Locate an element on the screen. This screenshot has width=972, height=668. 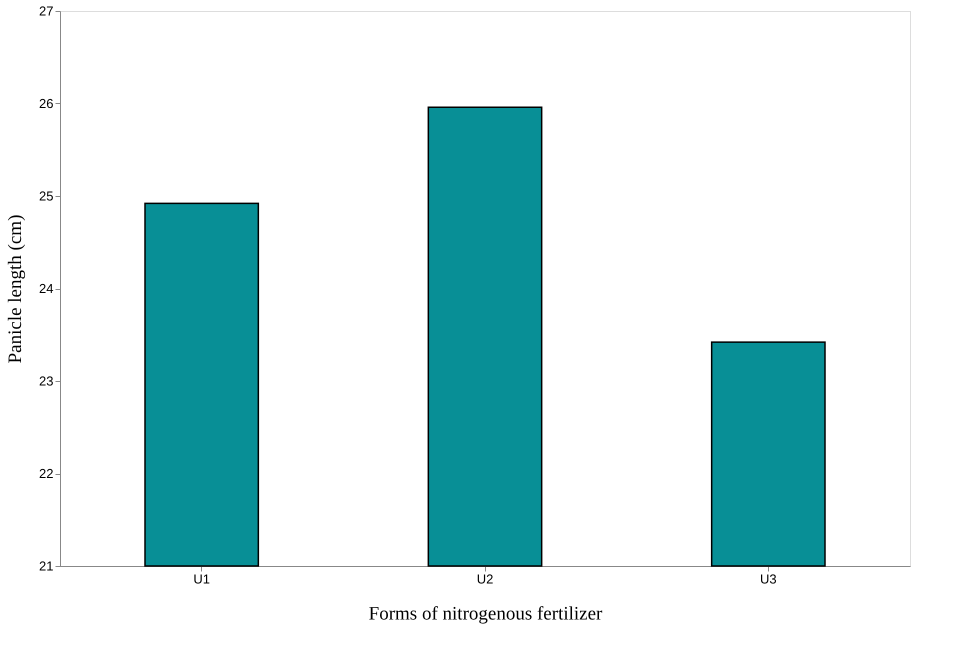
y-tick-label: 24 is located at coordinates (46, 288).